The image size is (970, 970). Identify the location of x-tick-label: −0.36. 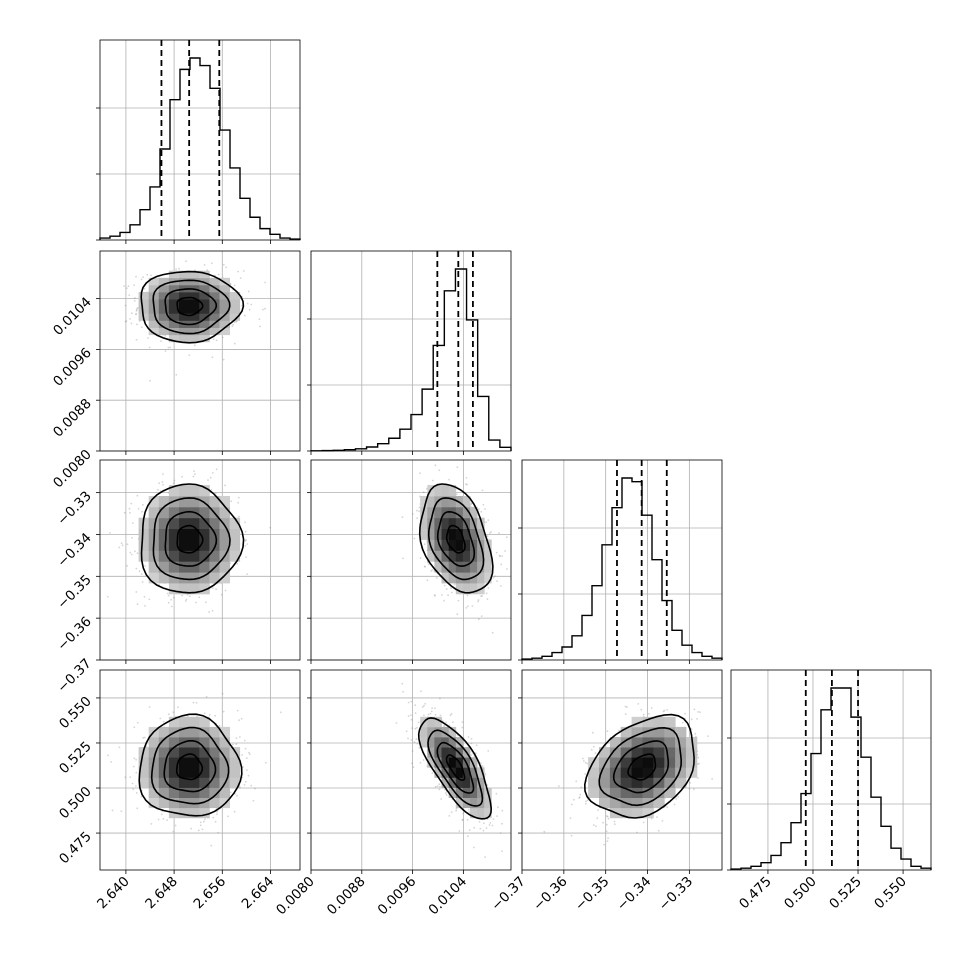
(550, 894).